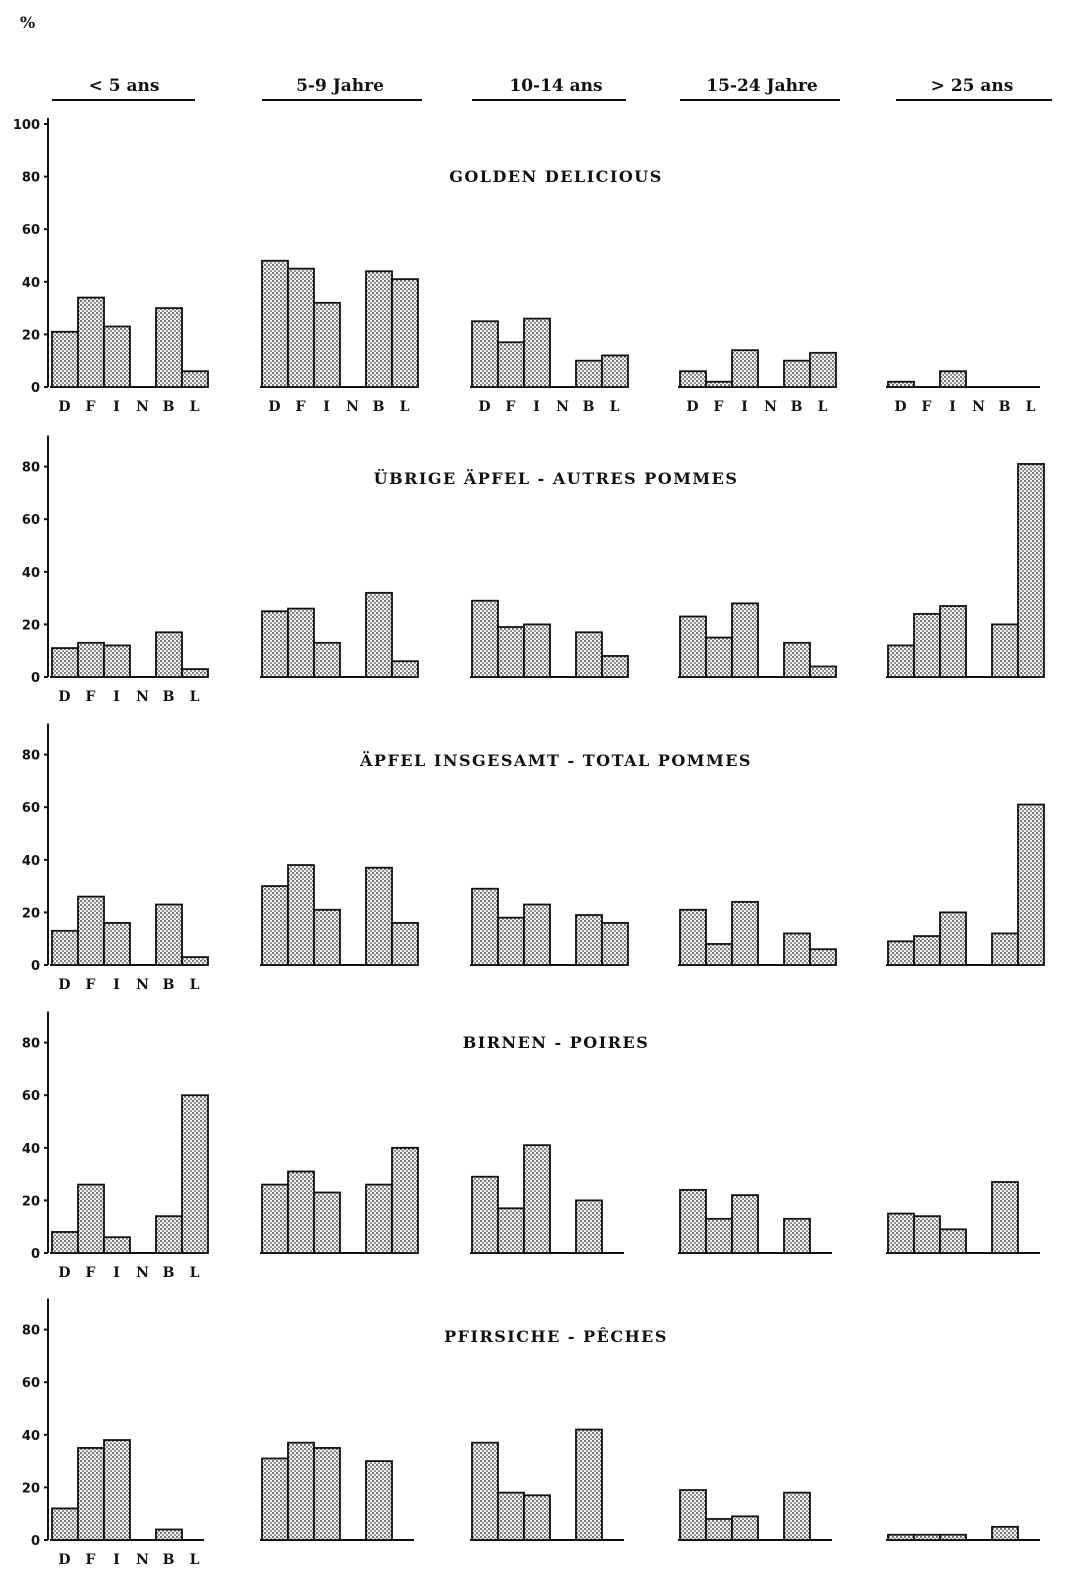 The height and width of the screenshot is (1591, 1092). Describe the element at coordinates (556, 478) in the screenshot. I see `panel-title: ÜBRIGE ÄPFEL - AUTRES POMMES` at that location.